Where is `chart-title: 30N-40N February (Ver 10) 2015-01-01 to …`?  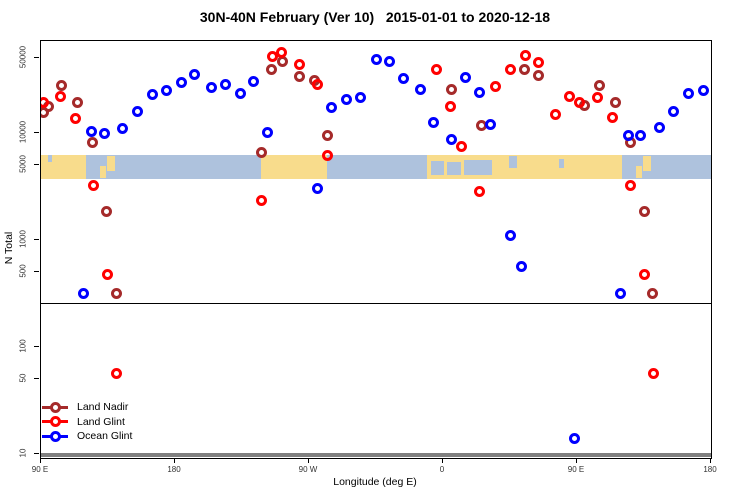 chart-title: 30N-40N February (Ver 10) 2015-01-01 to … is located at coordinates (375, 17).